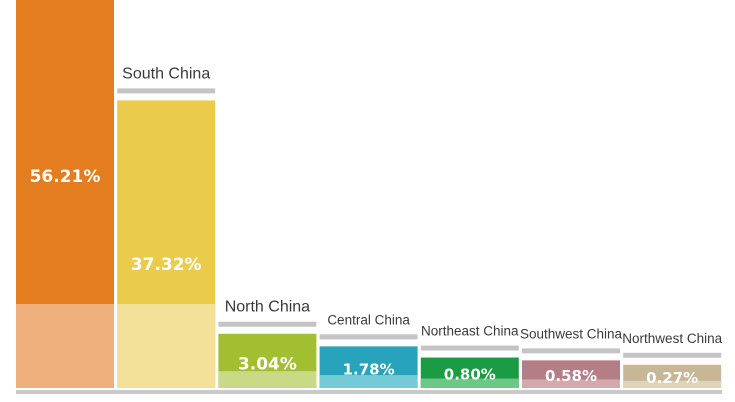 This screenshot has width=735, height=402. What do you see at coordinates (368, 381) in the screenshot?
I see `bar-lower-central-china` at bounding box center [368, 381].